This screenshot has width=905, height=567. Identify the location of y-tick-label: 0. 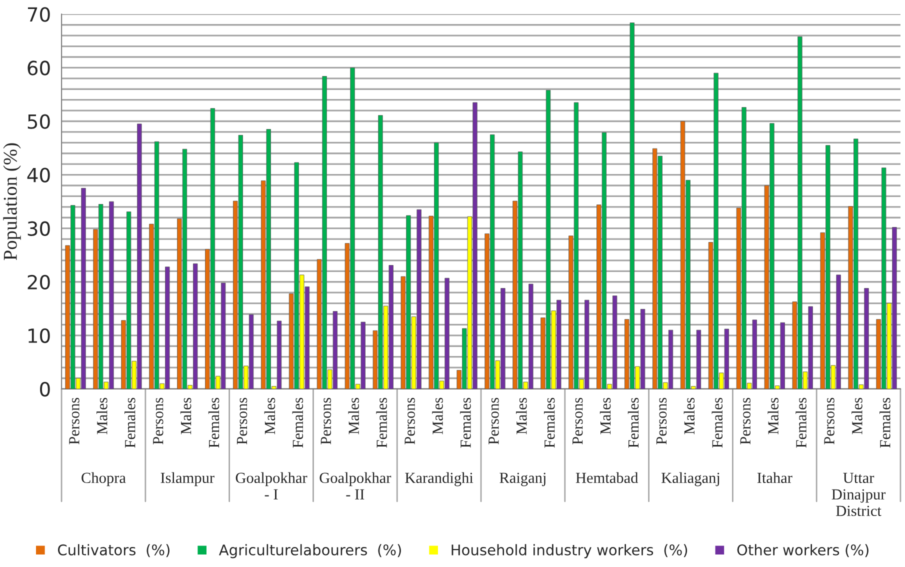
(45, 389).